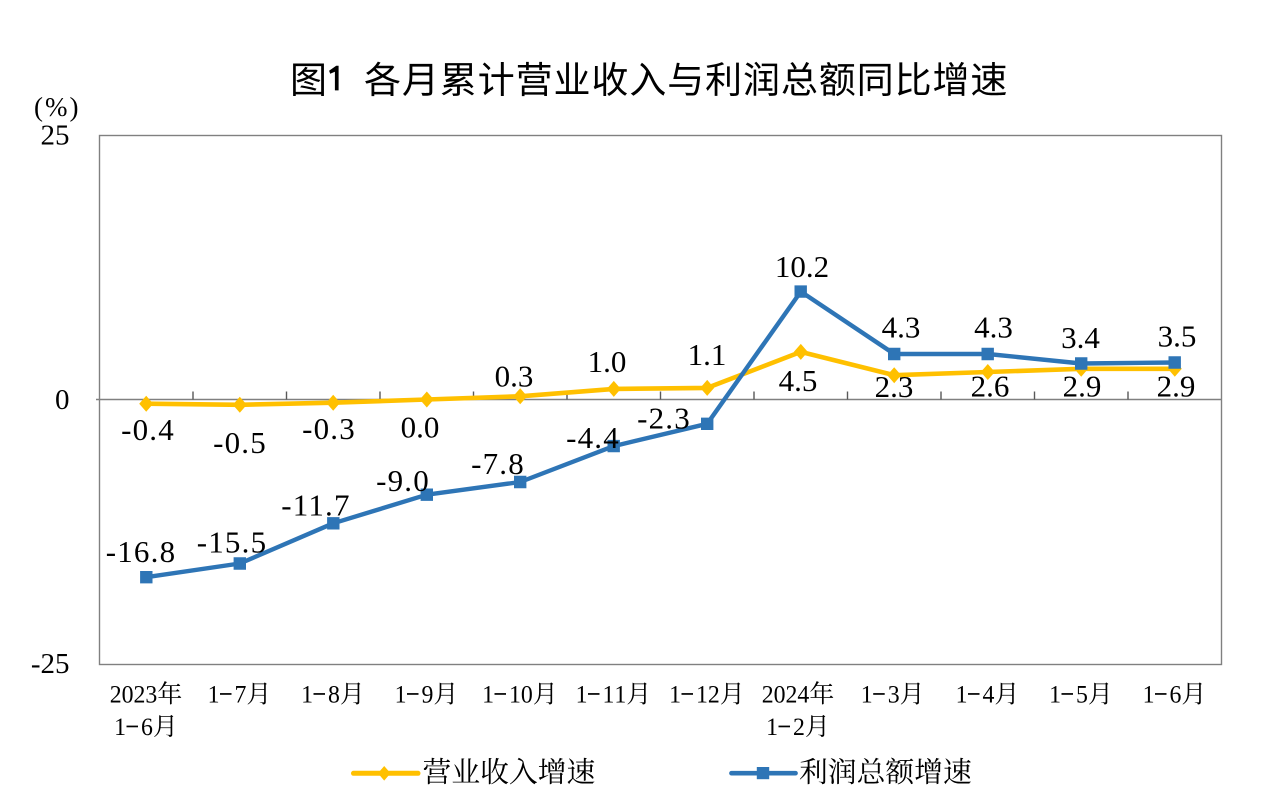  Describe the element at coordinates (894, 386) in the screenshot. I see `svg-text: 2.3` at that location.